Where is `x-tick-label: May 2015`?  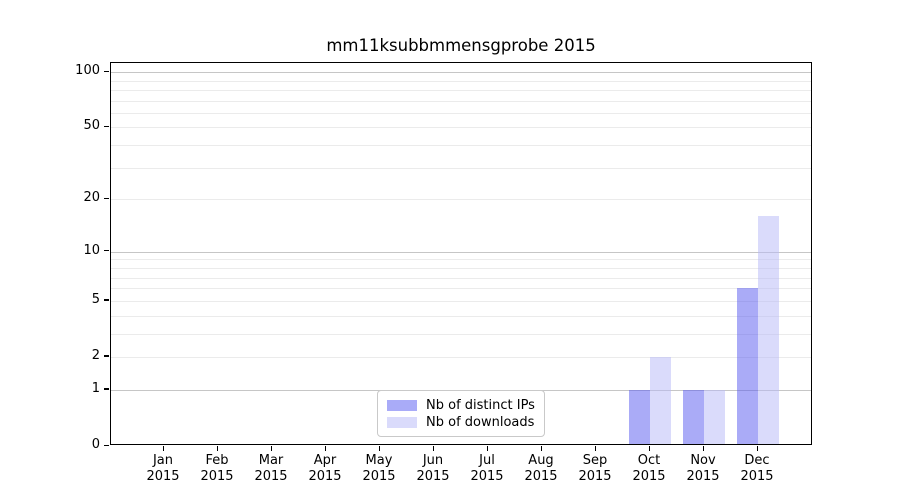
x-tick-label: May 2015 is located at coordinates (379, 468).